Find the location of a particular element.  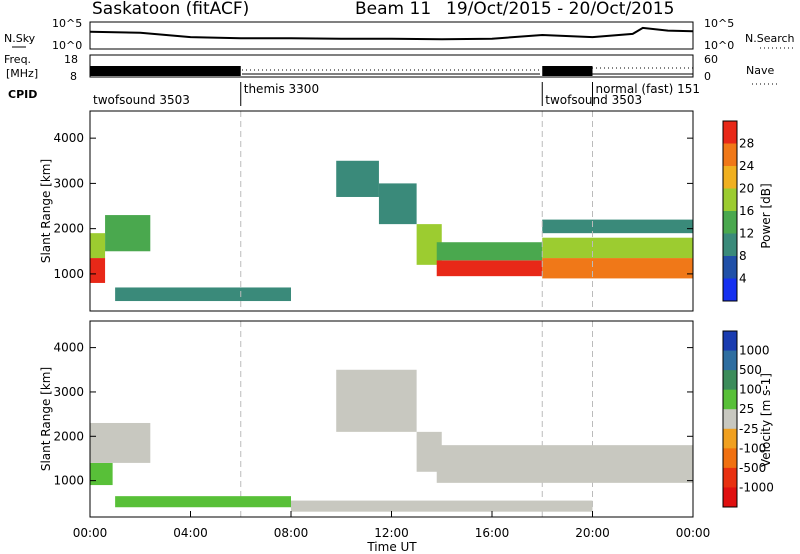

power-cbar-tick-label: 28 is located at coordinates (746, 144).